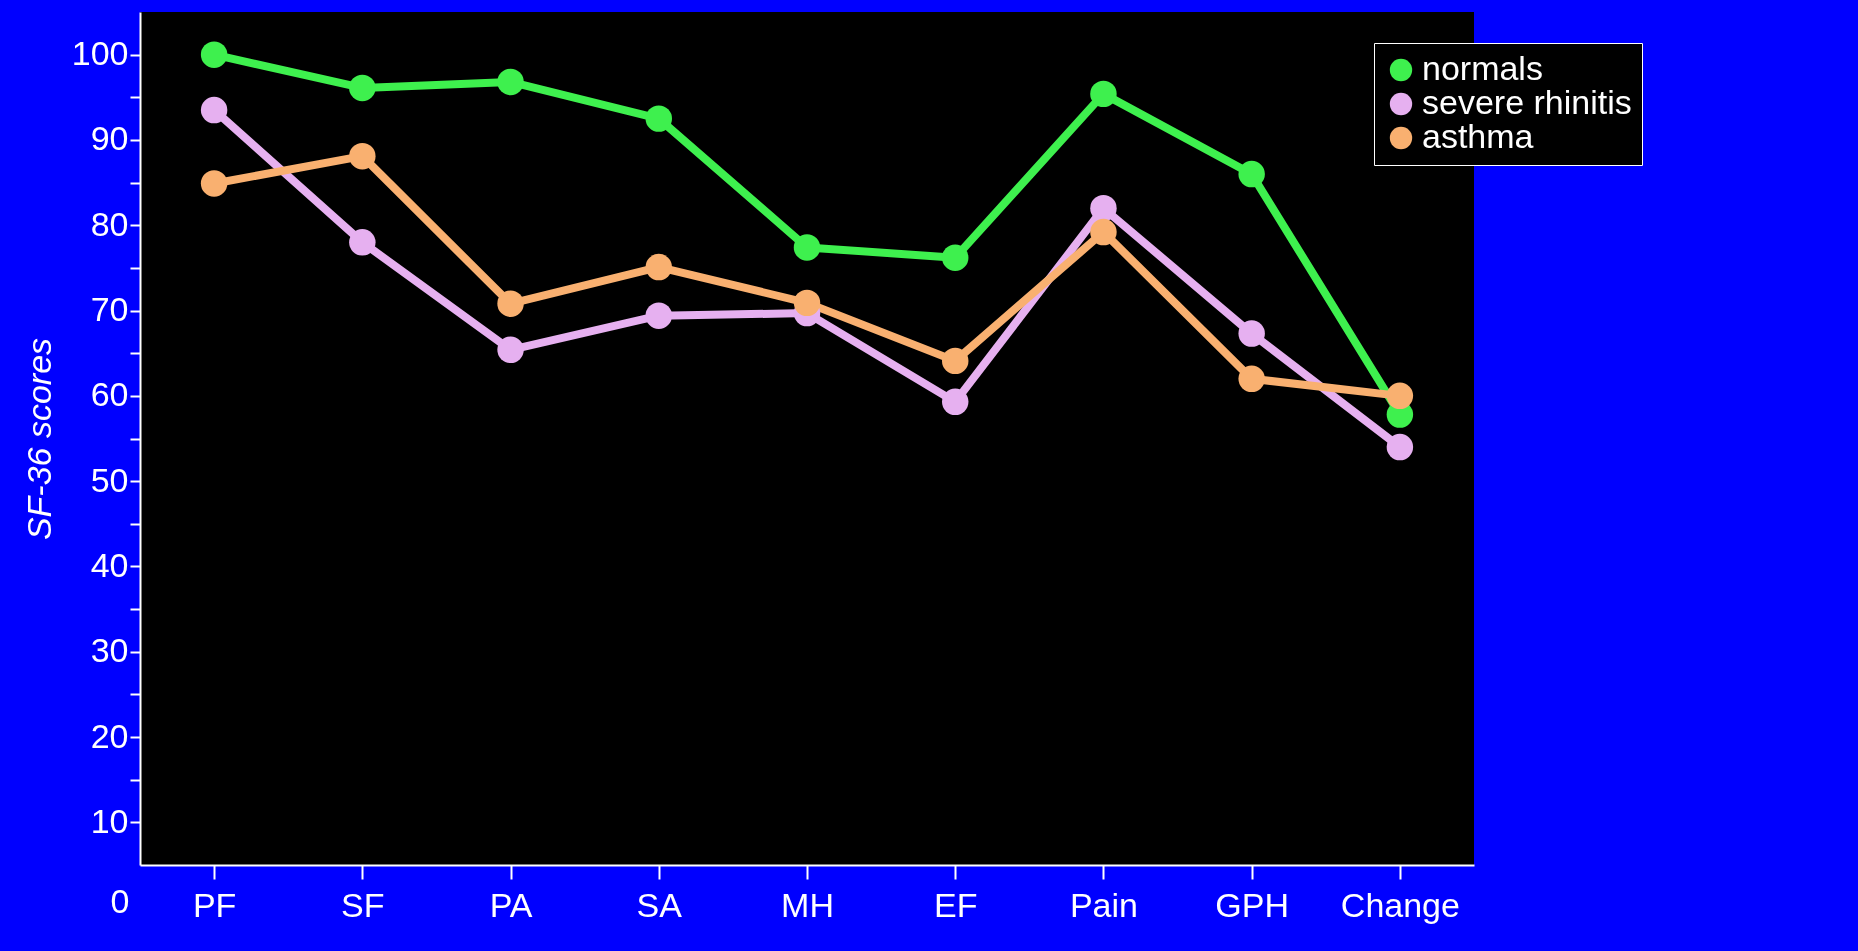 The image size is (1858, 951). I want to click on y-tick-label: 90, so click(109, 138).